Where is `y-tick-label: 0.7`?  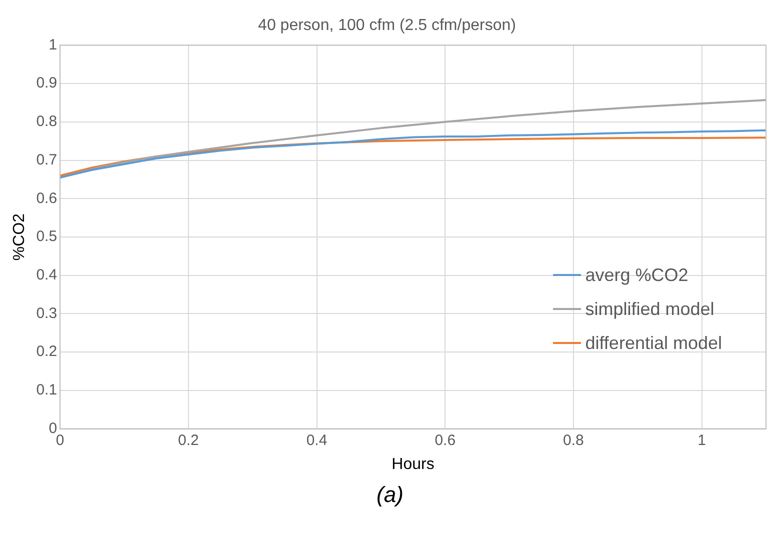
y-tick-label: 0.7 is located at coordinates (47, 159).